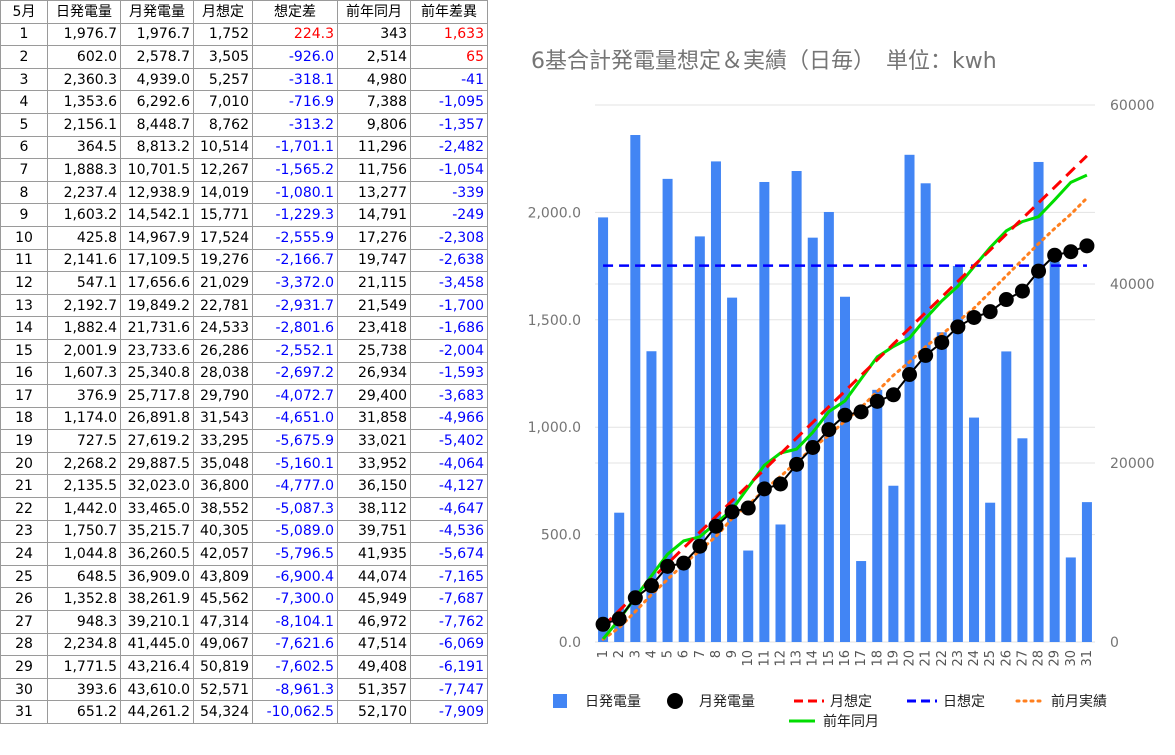 The width and height of the screenshot is (1175, 755). What do you see at coordinates (675, 701) in the screenshot?
I see `legend-swatch` at bounding box center [675, 701].